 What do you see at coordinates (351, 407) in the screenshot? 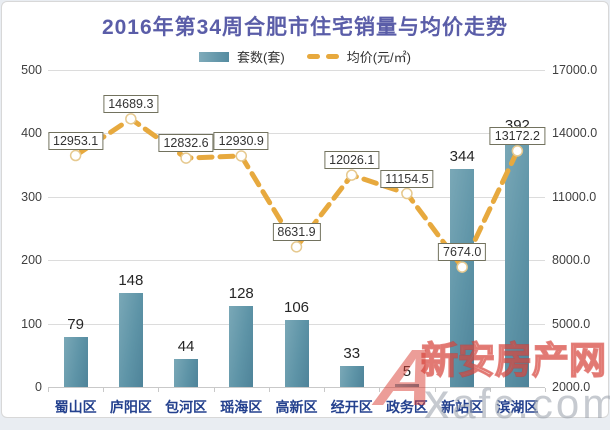
I see `category-label: 经开区` at bounding box center [351, 407].